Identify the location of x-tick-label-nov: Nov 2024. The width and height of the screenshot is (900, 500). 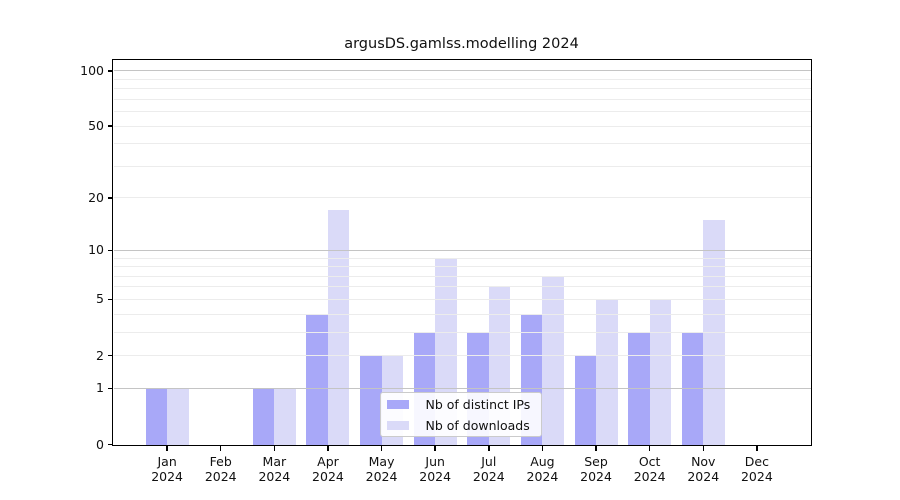
(703, 469).